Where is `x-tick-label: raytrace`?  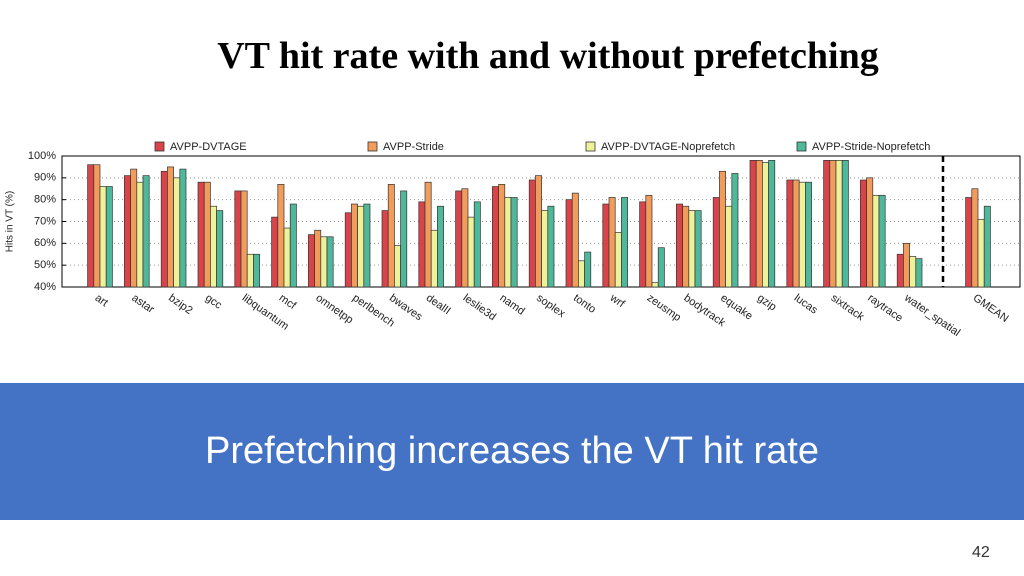
x-tick-label: raytrace is located at coordinates (884, 308).